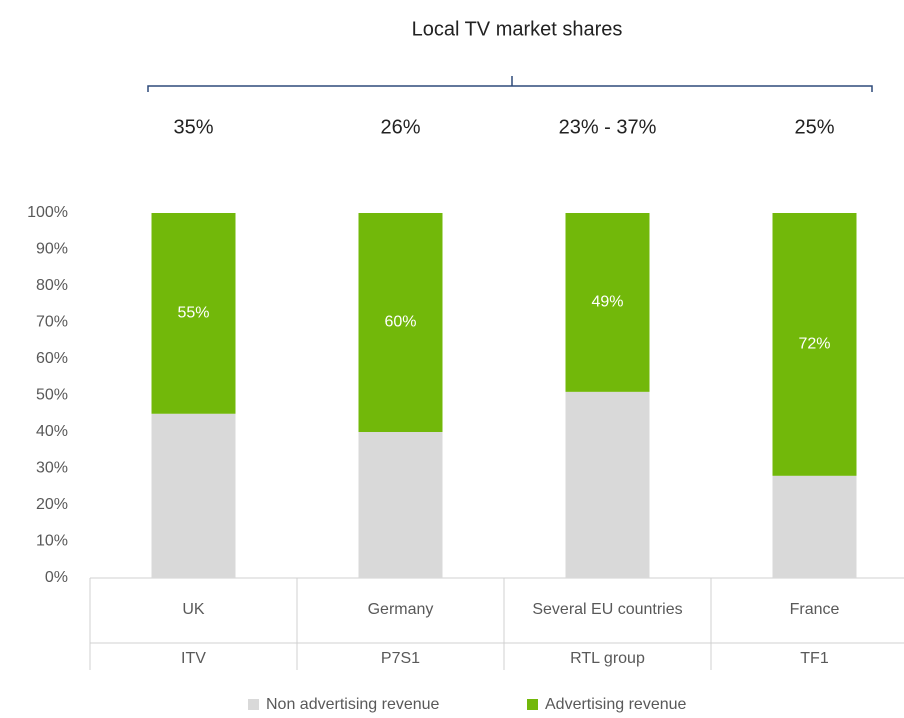  Describe the element at coordinates (608, 127) in the screenshot. I see `market-share-label: 23% - 37%` at that location.